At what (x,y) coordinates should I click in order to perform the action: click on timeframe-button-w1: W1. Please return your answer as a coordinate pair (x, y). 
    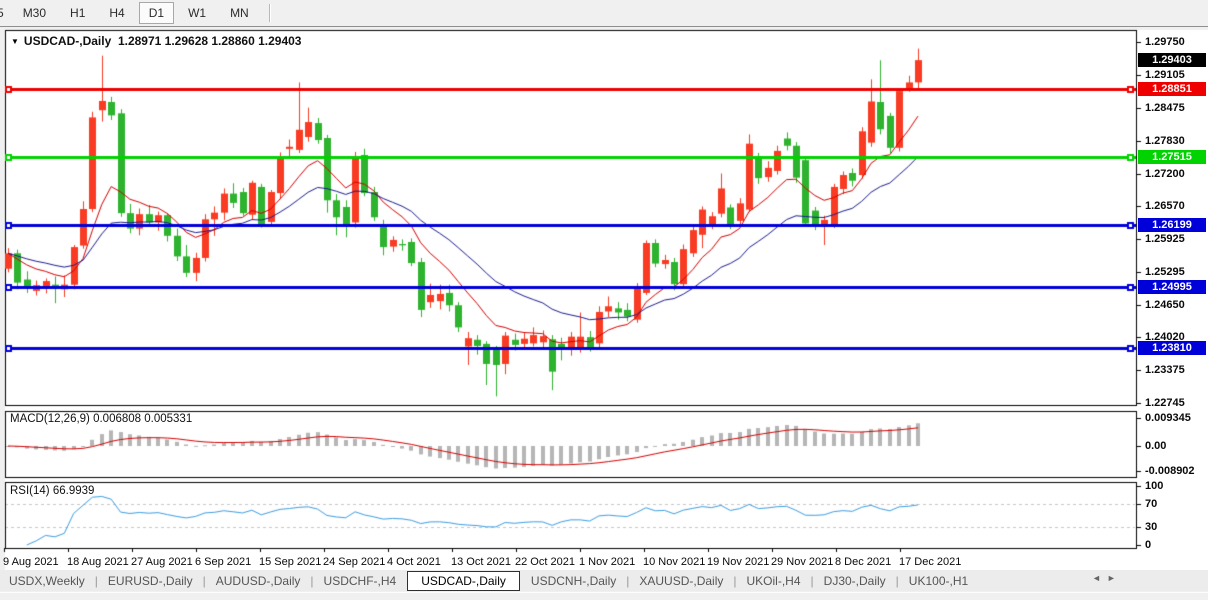
    Looking at the image, I should click on (197, 13).